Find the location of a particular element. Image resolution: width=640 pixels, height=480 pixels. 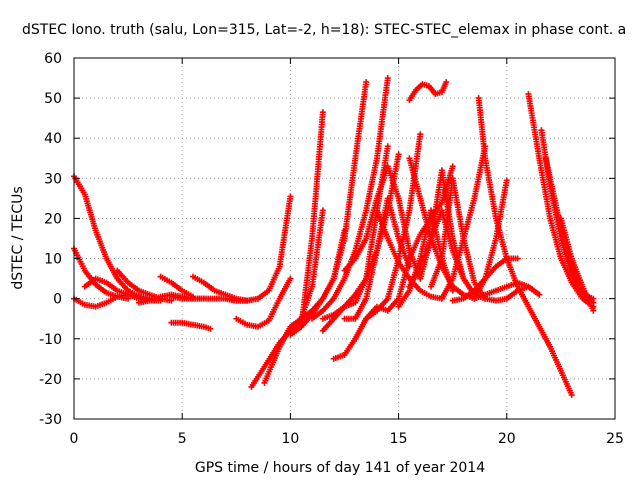

x-tick-label: 10 is located at coordinates (290, 439).